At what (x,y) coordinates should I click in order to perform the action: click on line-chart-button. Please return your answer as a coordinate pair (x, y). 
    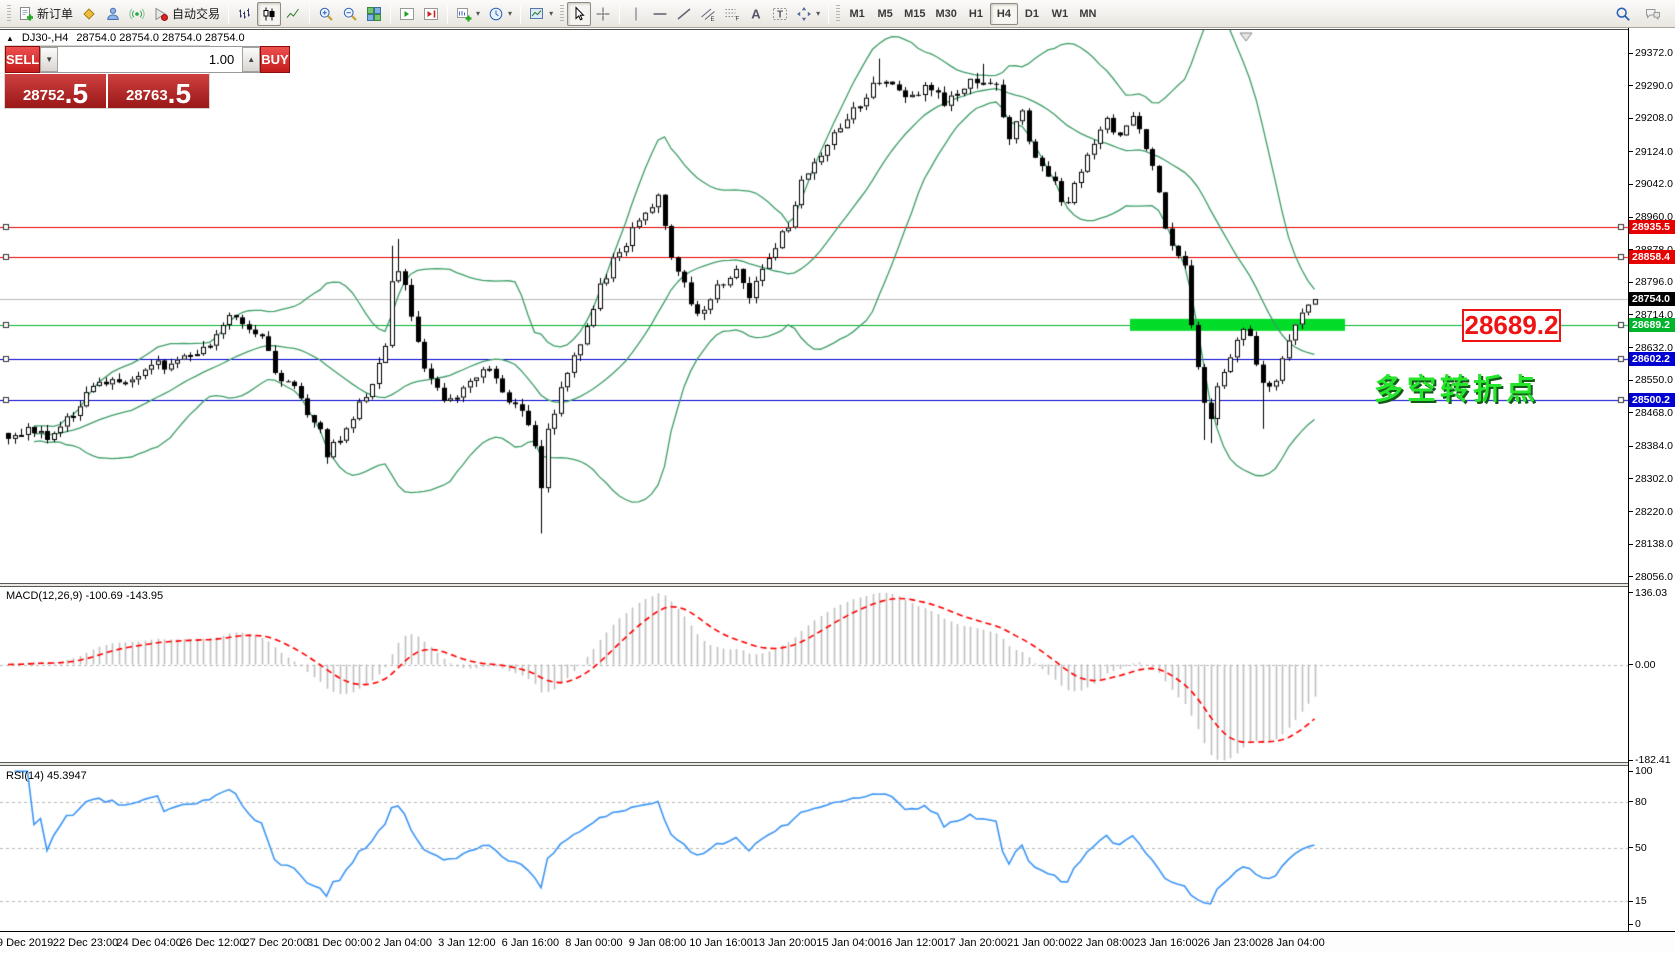
    Looking at the image, I should click on (293, 14).